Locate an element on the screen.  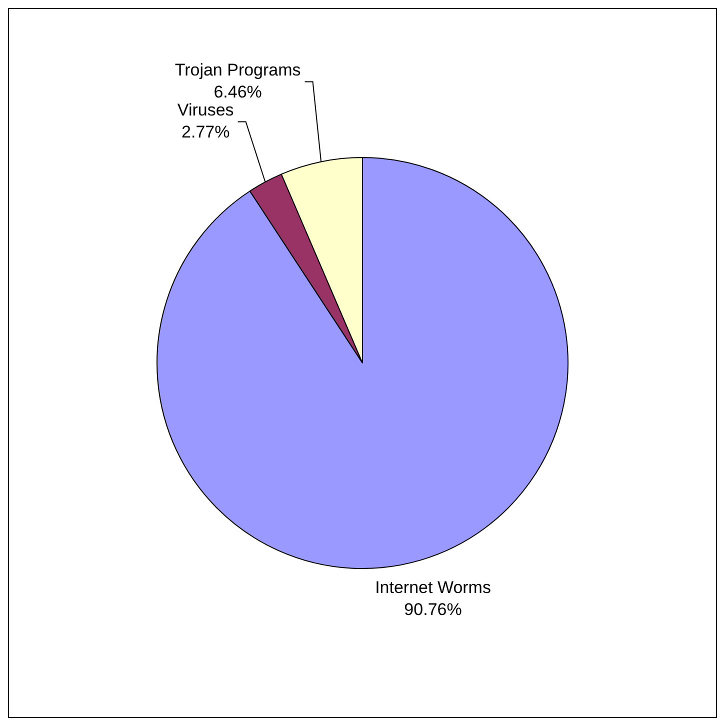
slice-label: Trojan Programs is located at coordinates (237, 70).